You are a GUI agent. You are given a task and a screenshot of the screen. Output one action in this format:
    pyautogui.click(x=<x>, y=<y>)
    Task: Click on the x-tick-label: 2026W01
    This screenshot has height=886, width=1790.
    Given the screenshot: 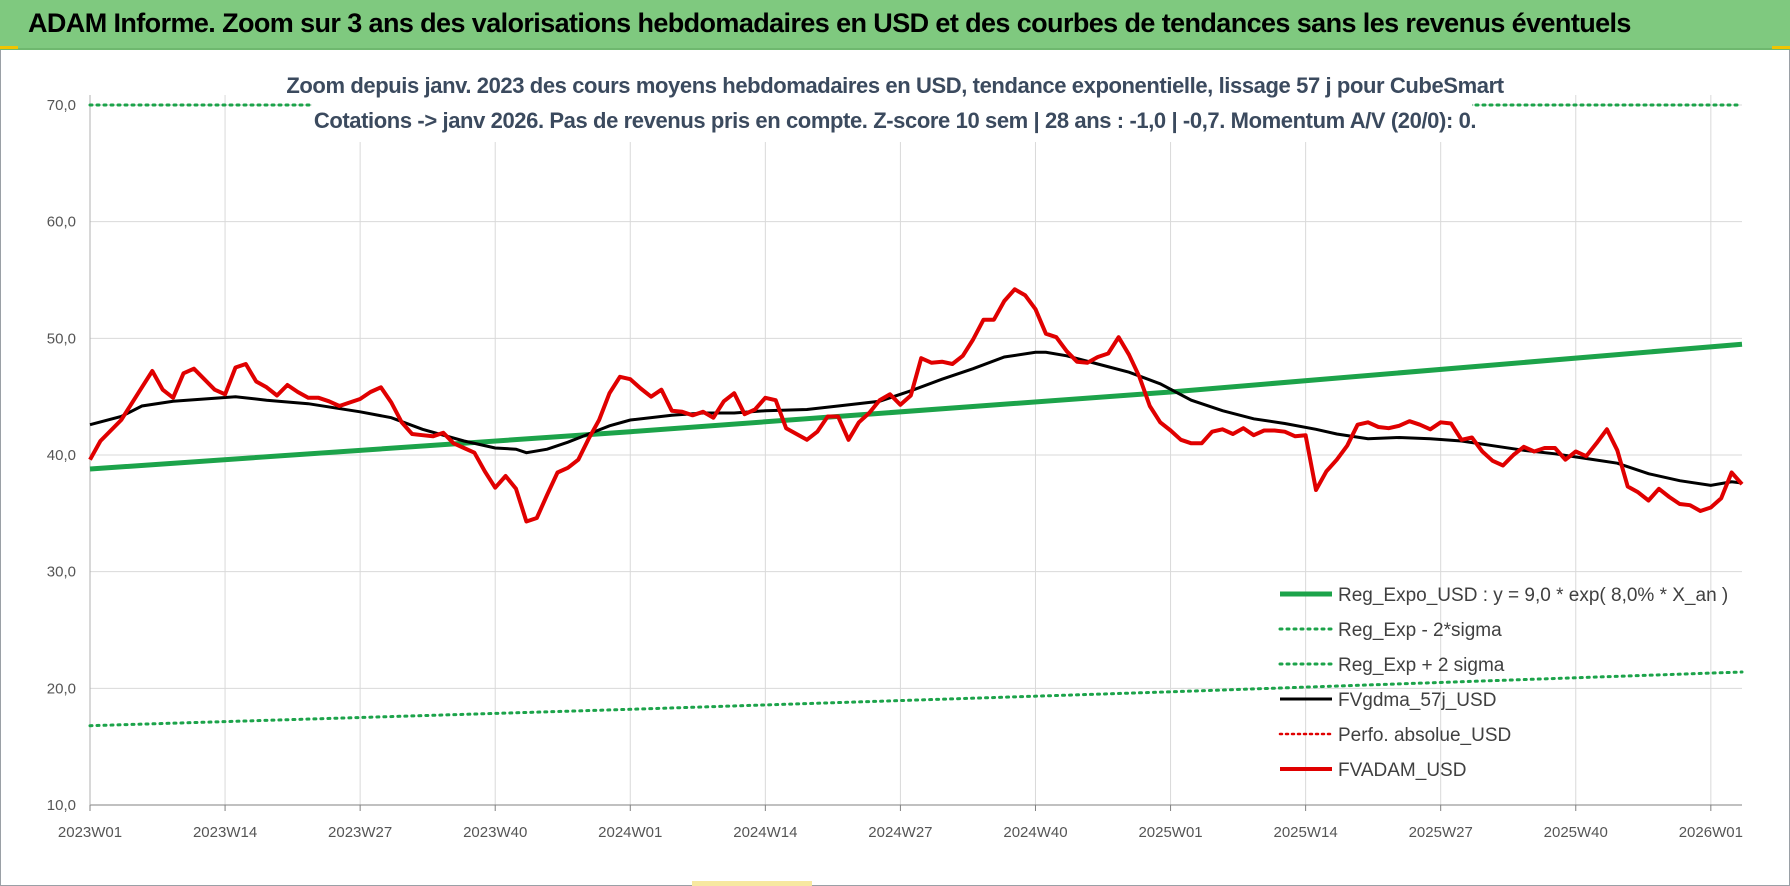 What is the action you would take?
    pyautogui.click(x=1711, y=832)
    